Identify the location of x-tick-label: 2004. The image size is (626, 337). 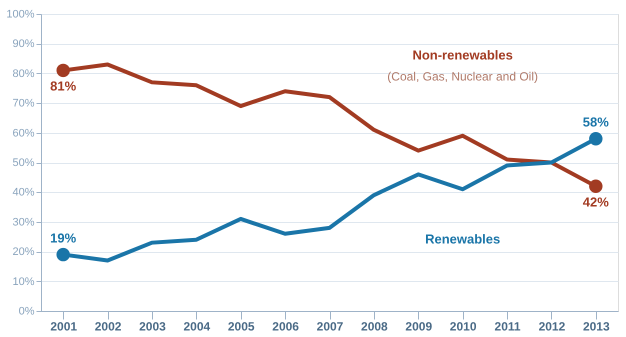
(197, 327).